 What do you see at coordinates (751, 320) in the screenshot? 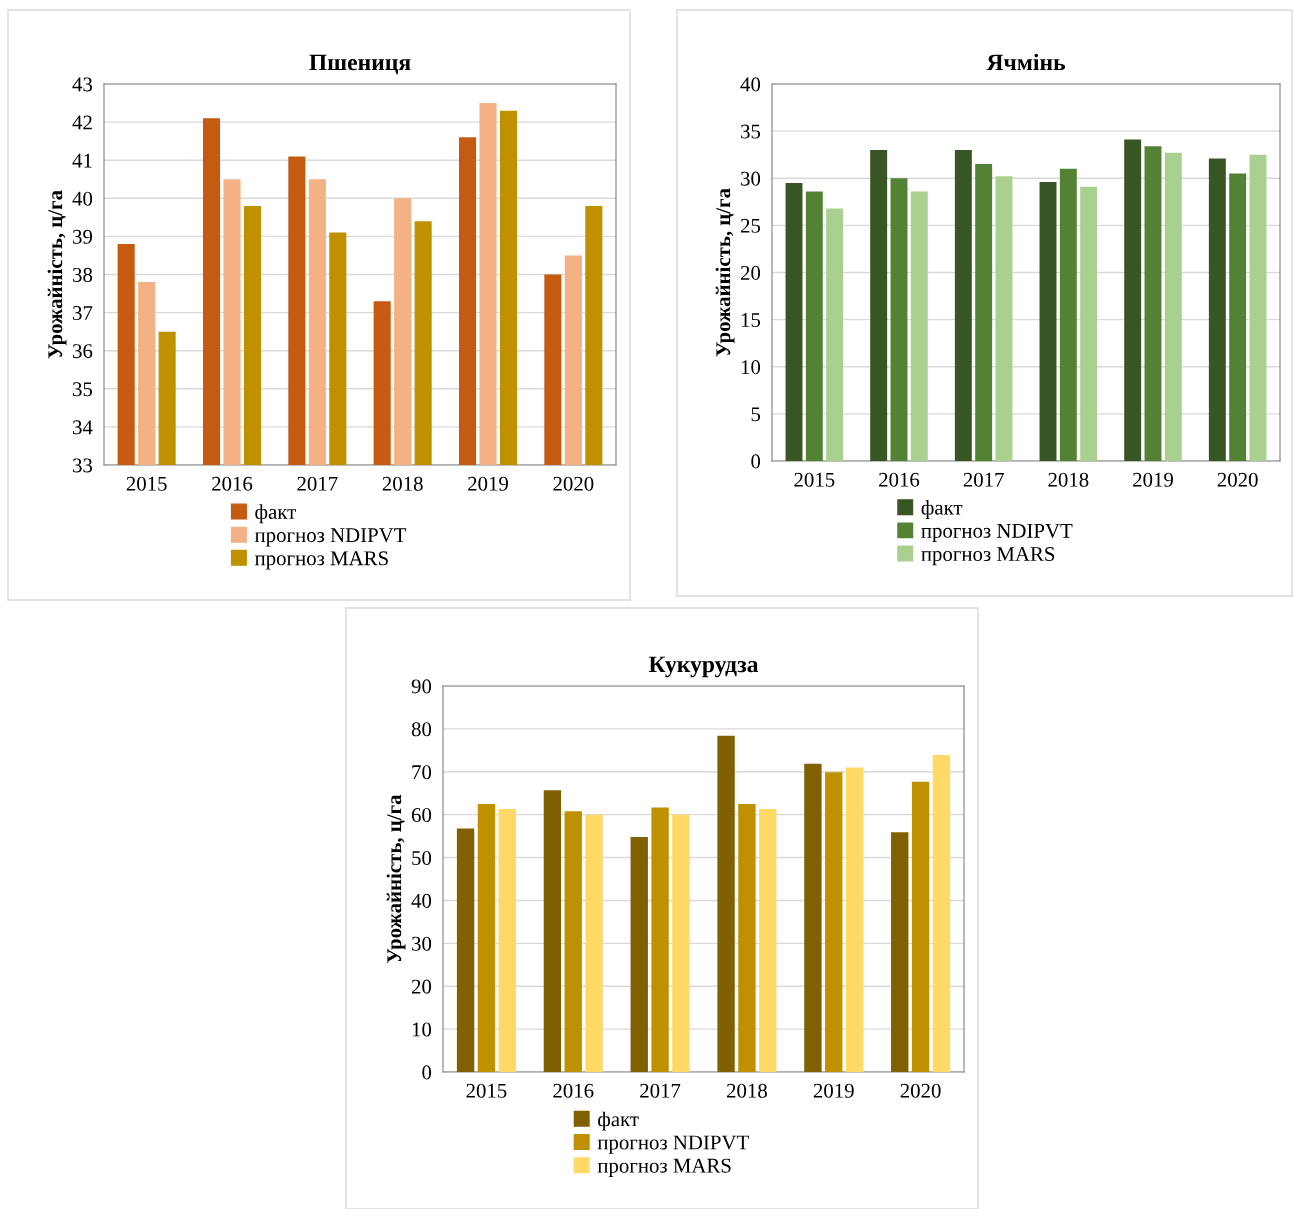
I see `y-tick-label: 15` at bounding box center [751, 320].